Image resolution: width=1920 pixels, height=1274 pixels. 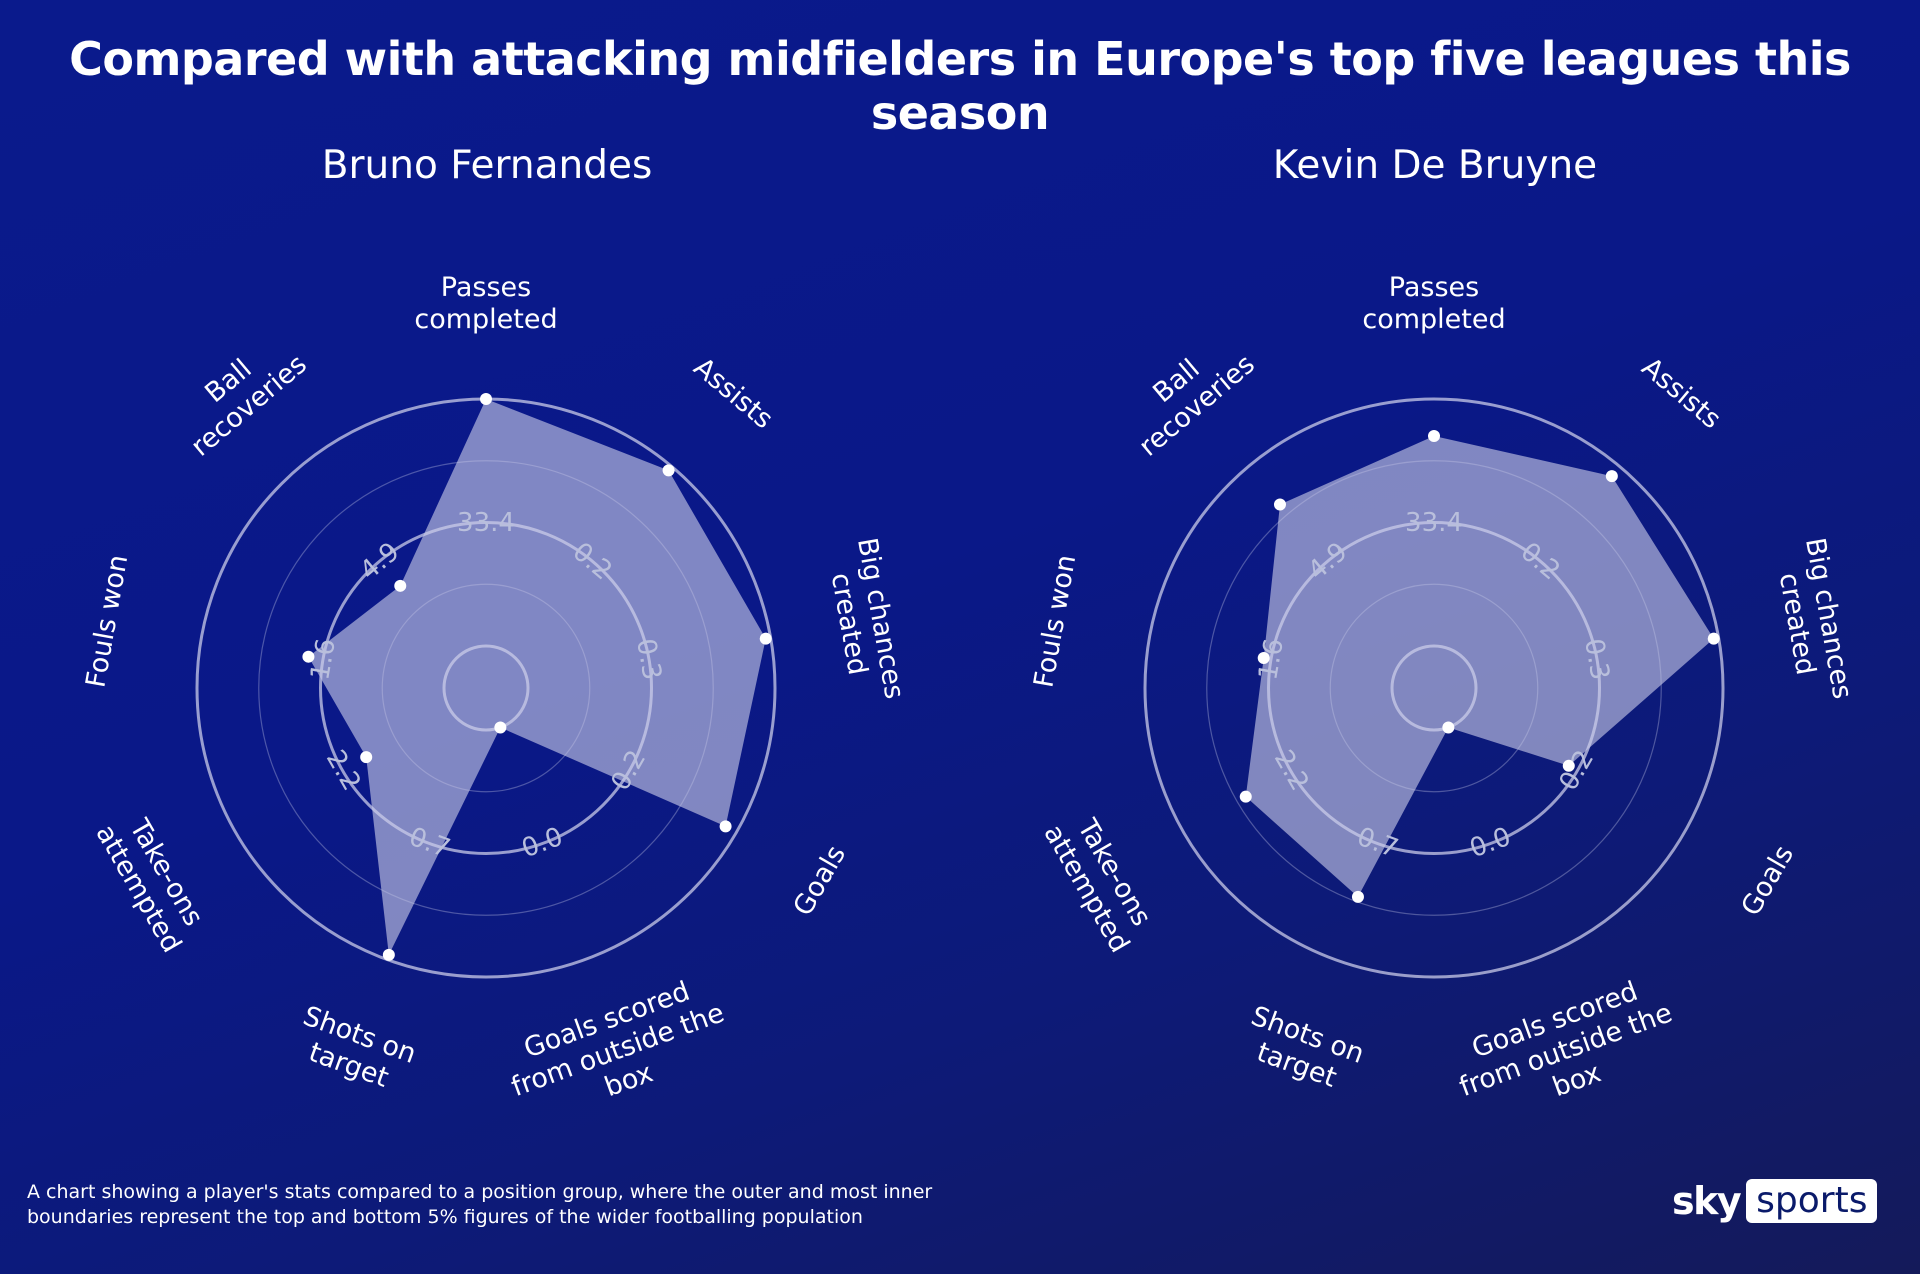 I want to click on kevin-de-bruyne-axis-label-6: Take-onsattempted, so click(x=1100, y=880).